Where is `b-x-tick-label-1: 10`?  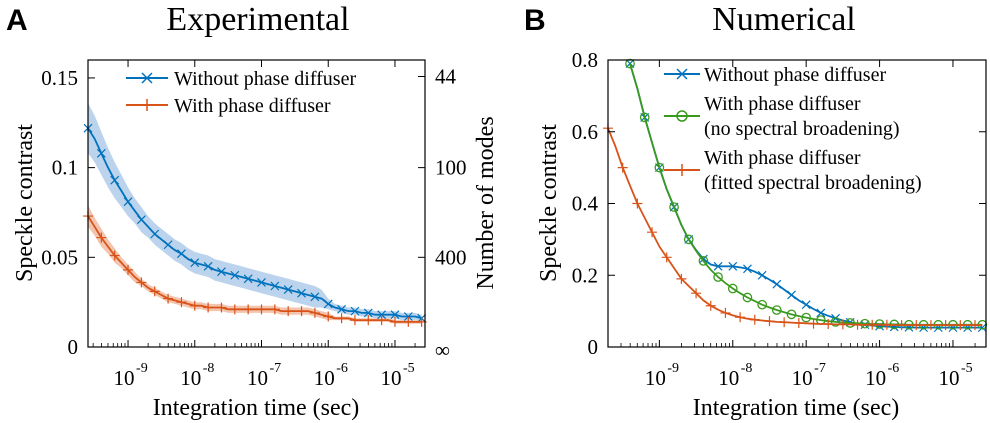
b-x-tick-label-1: 10 is located at coordinates (728, 378).